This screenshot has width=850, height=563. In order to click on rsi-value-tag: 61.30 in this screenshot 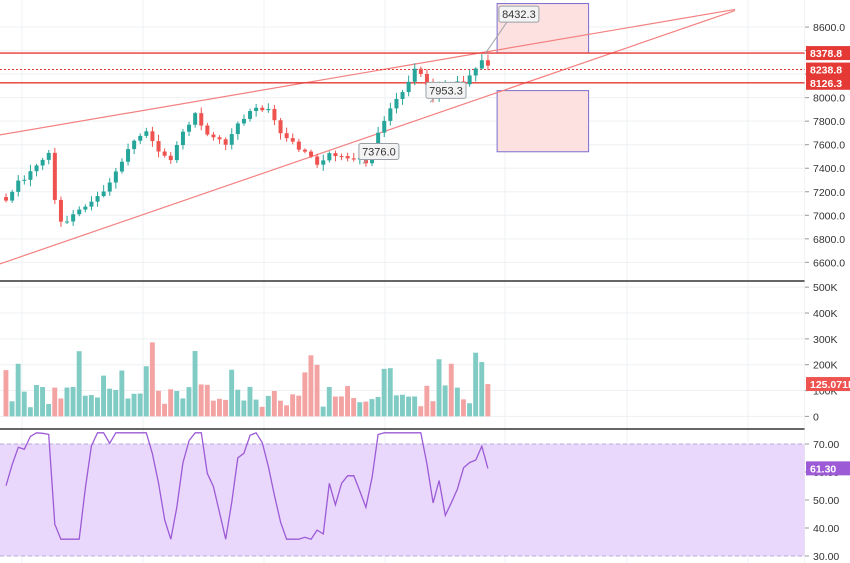, I will do `click(828, 468)`.